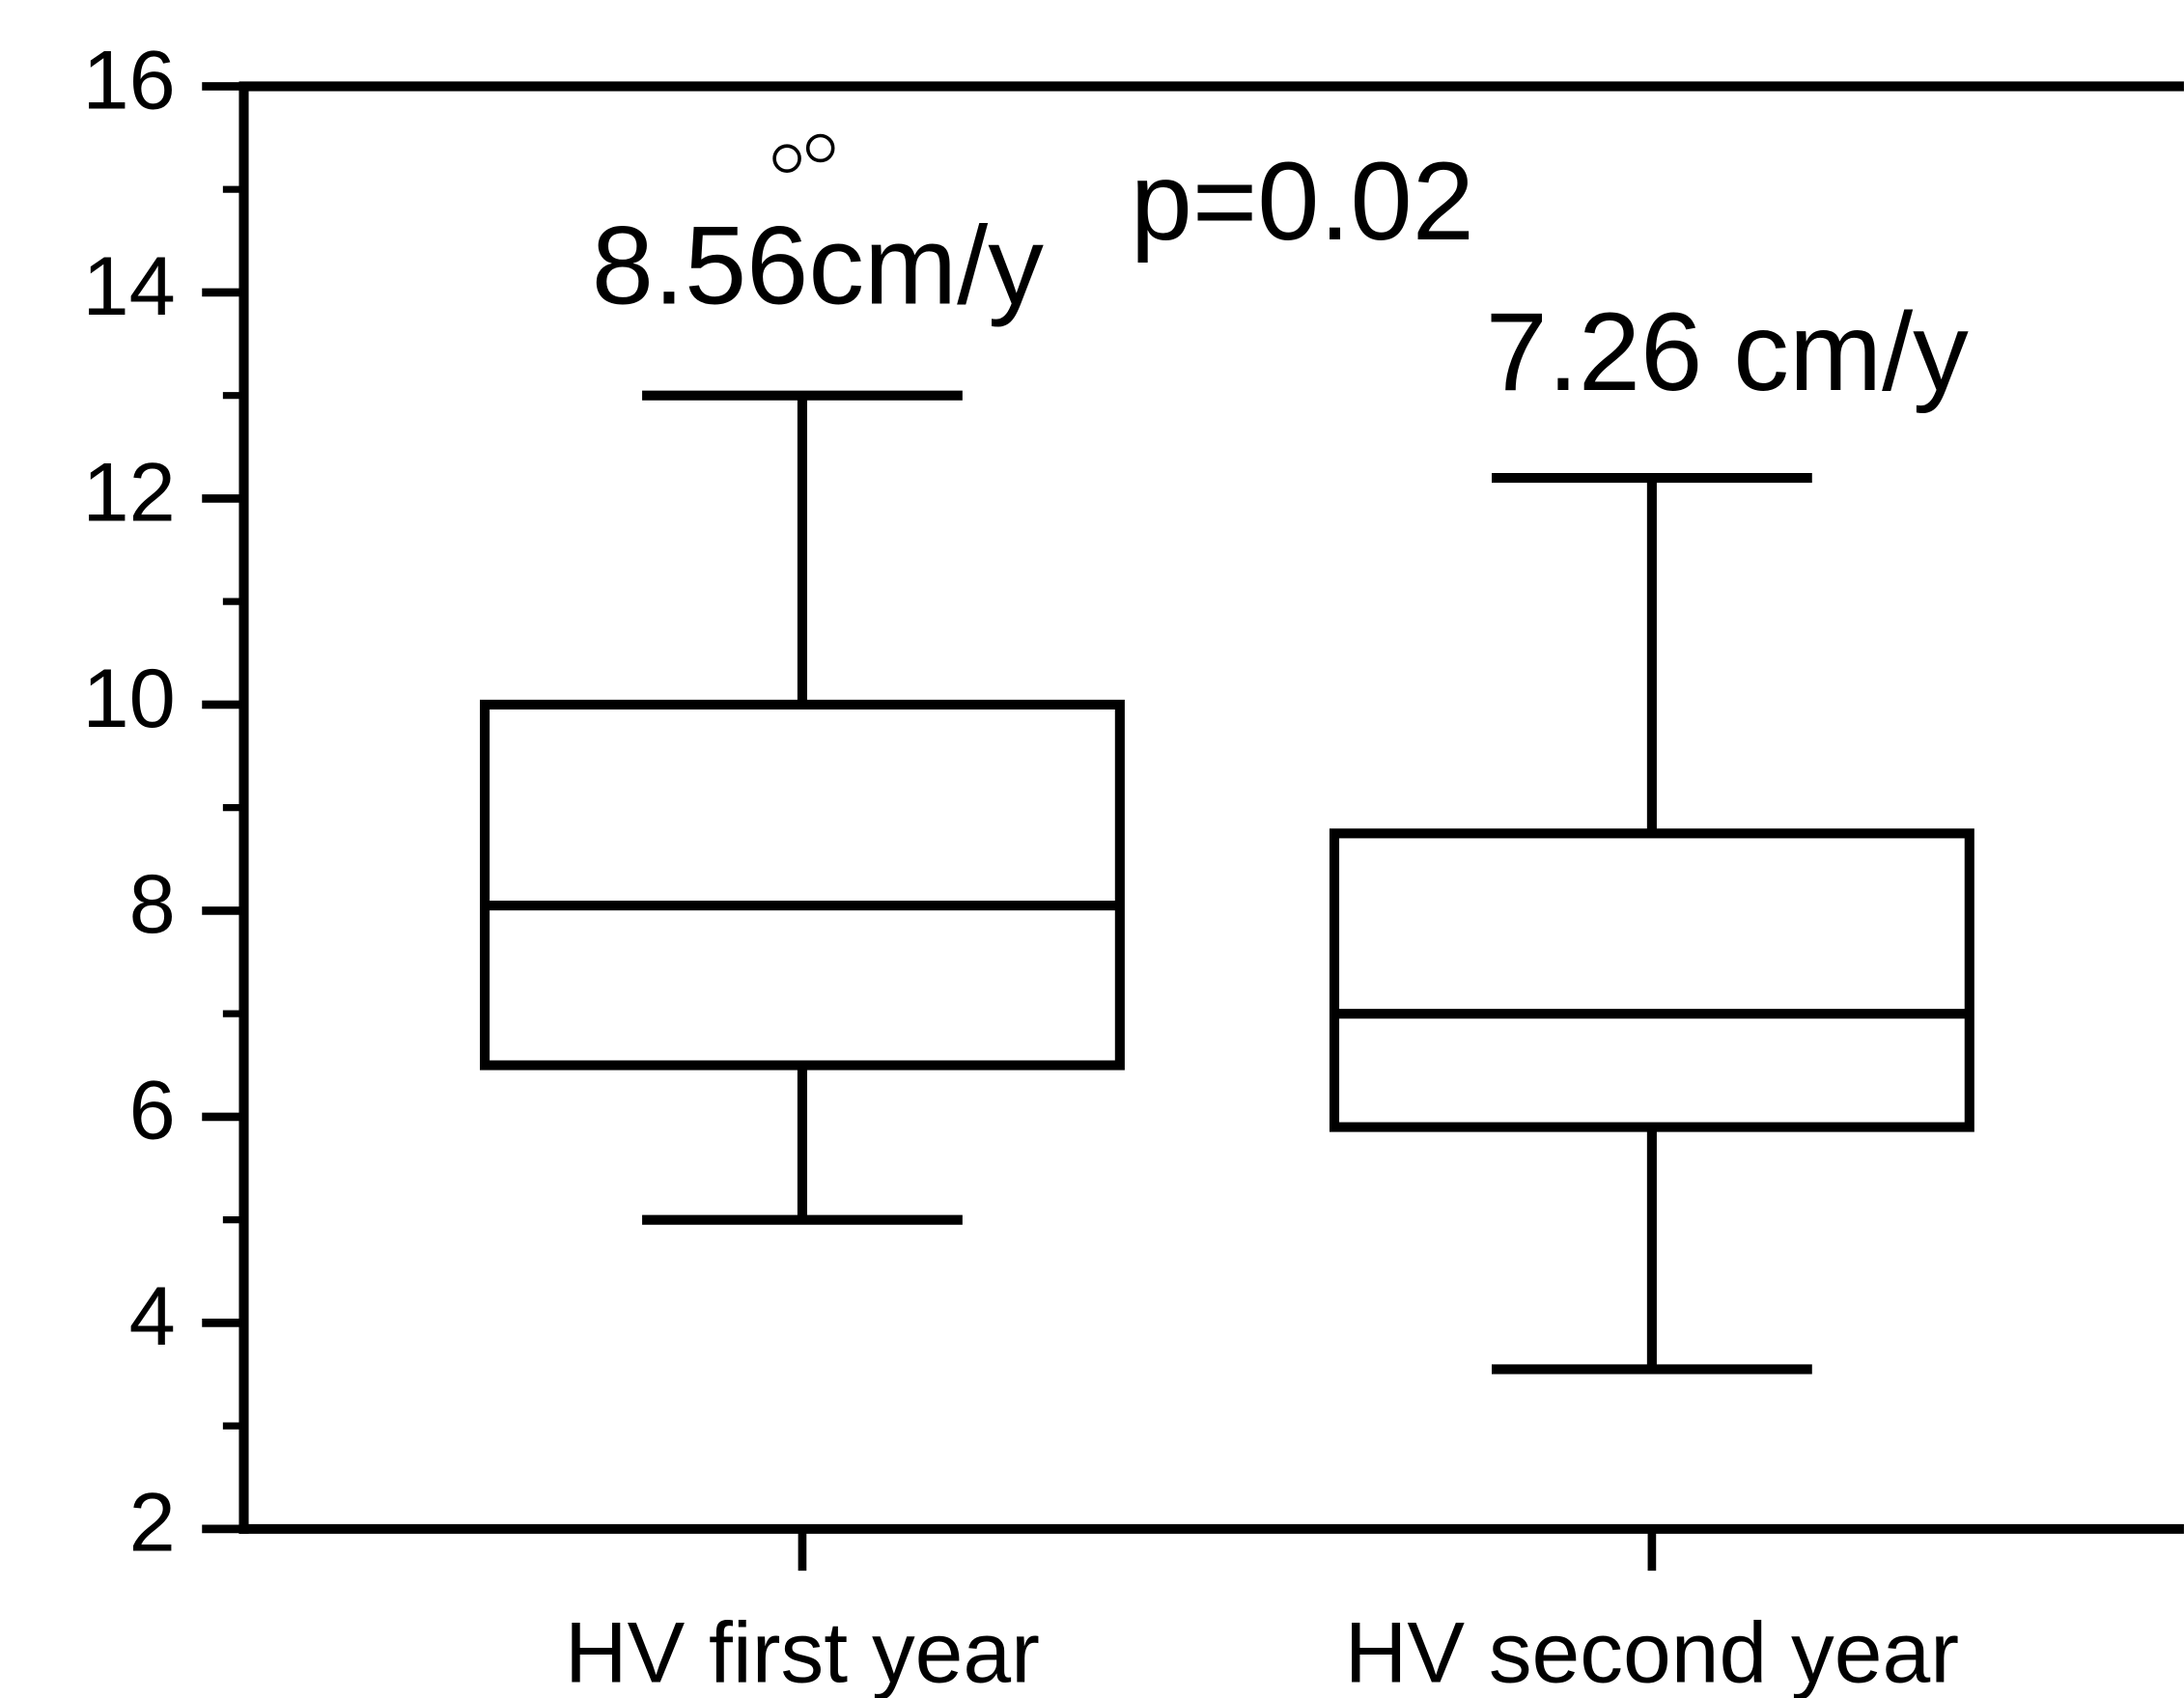 This screenshot has width=2184, height=1698. What do you see at coordinates (129, 286) in the screenshot?
I see `y-tick-label: 14` at bounding box center [129, 286].